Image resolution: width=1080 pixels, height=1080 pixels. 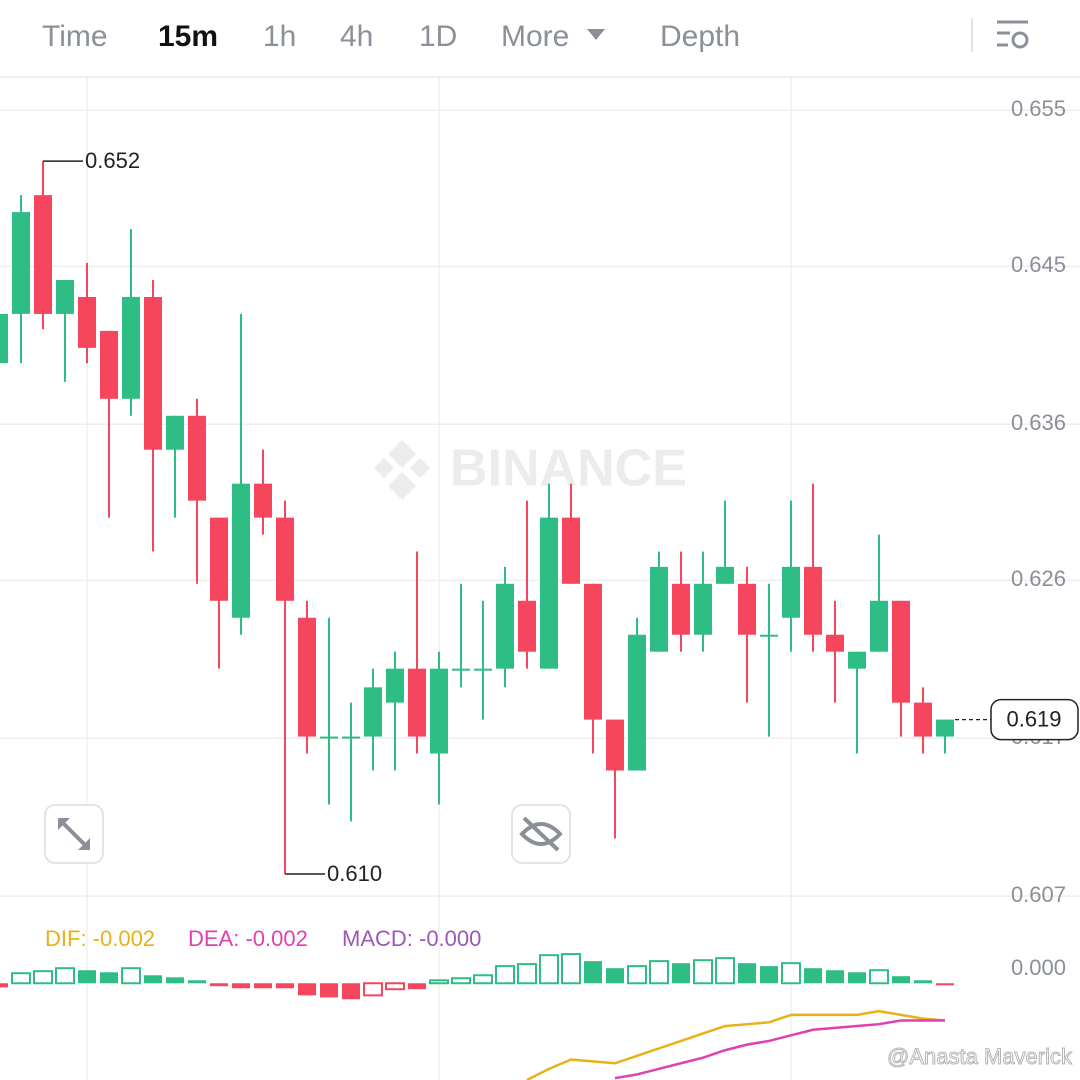 What do you see at coordinates (354, 873) in the screenshot?
I see `low-label: 0.610` at bounding box center [354, 873].